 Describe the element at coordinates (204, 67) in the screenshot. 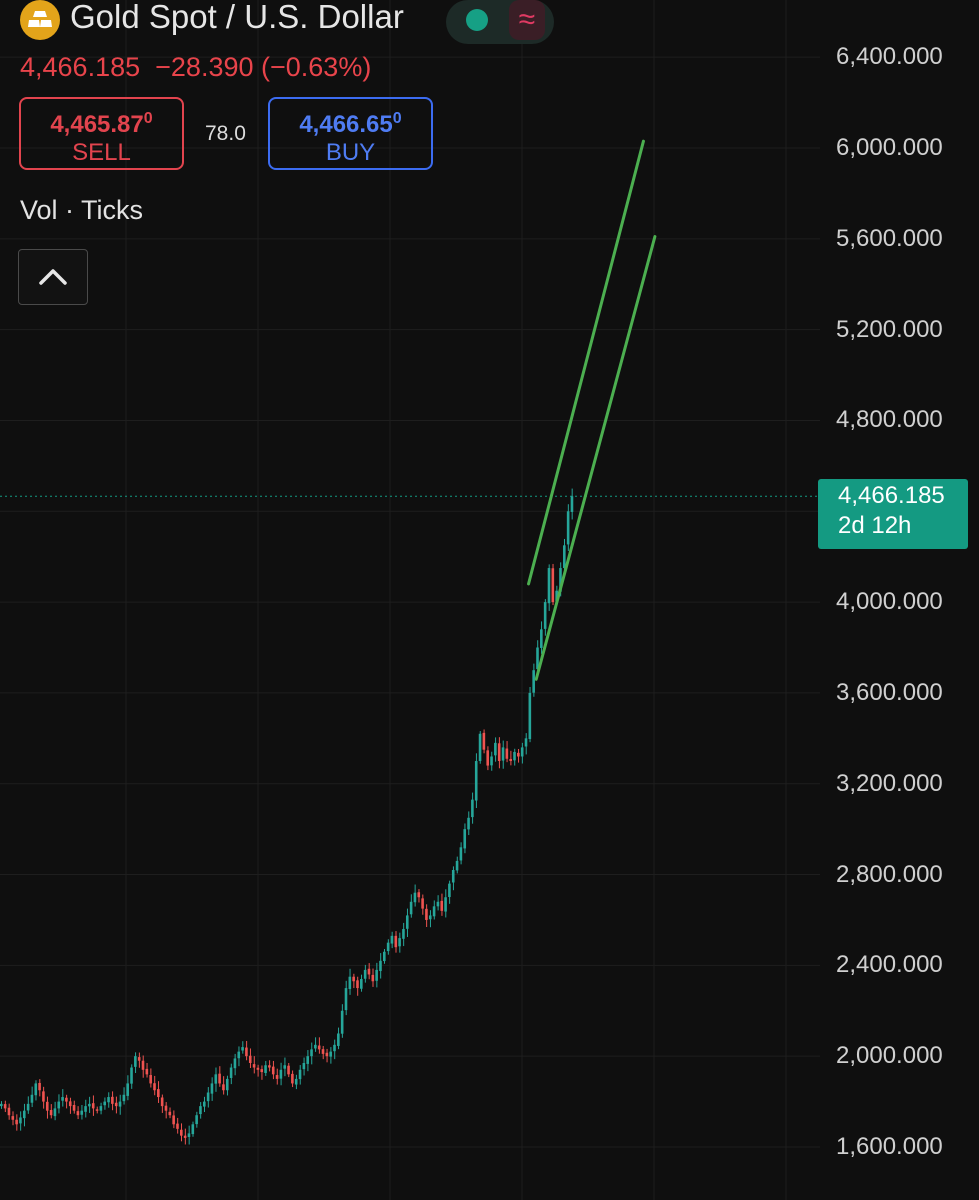

I see `price-change: −28.390` at that location.